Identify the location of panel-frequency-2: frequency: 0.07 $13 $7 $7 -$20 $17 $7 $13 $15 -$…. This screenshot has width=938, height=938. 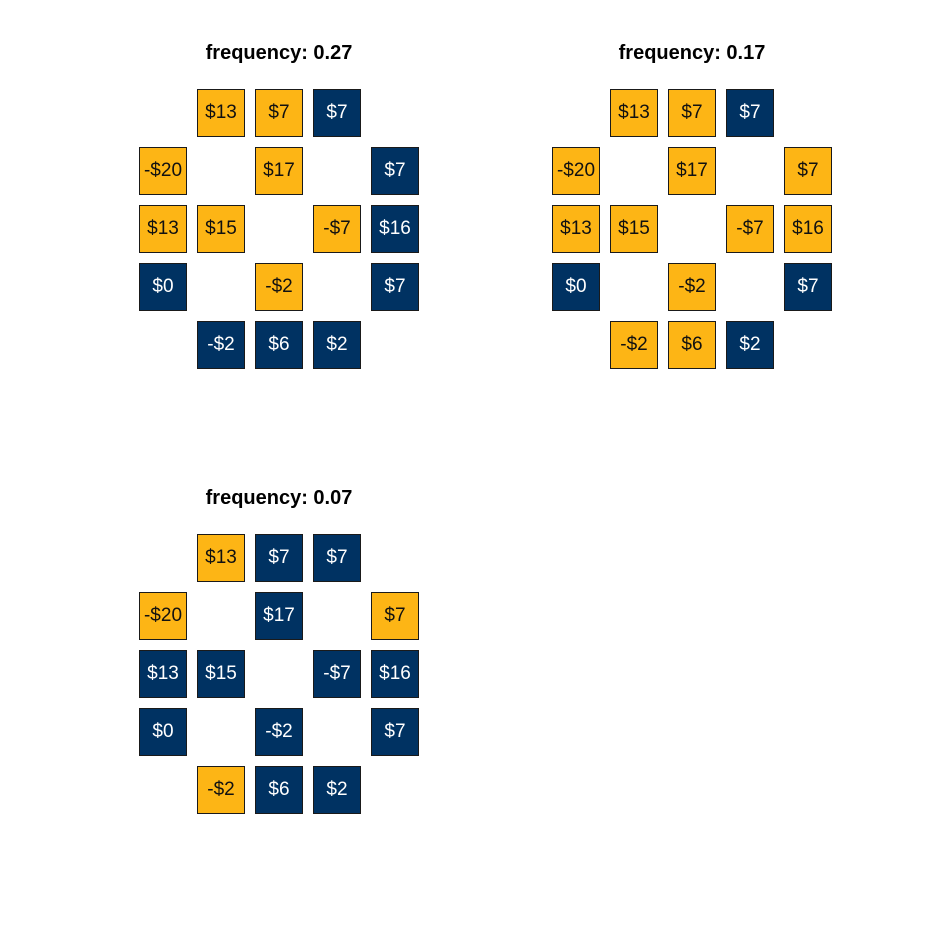
(289, 629).